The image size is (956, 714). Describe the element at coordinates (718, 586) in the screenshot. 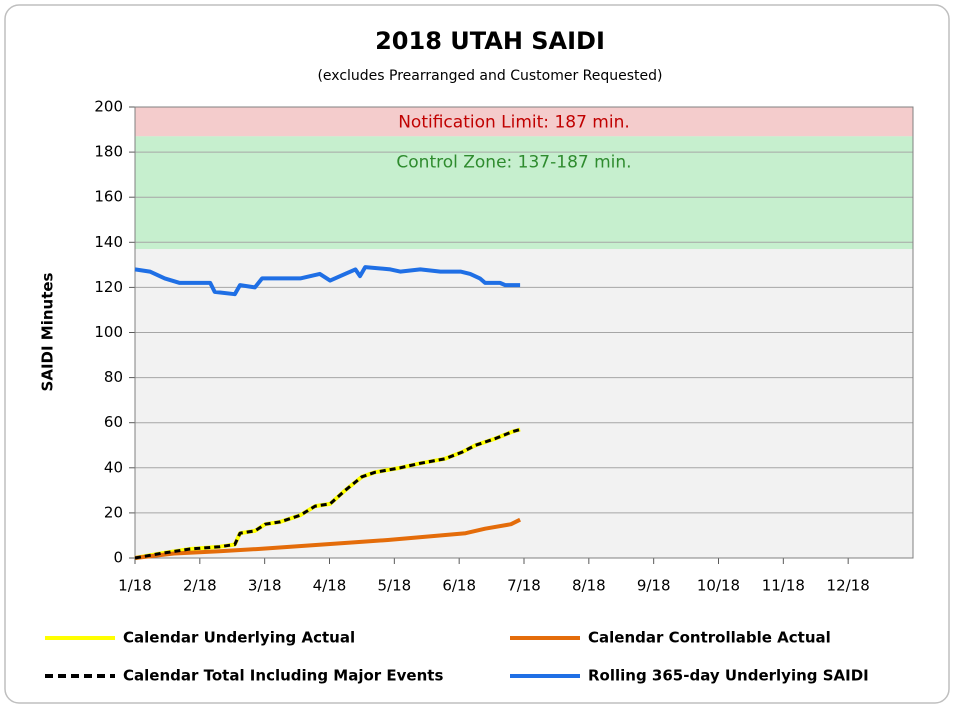

I see `x-tick-label: 10/18` at that location.